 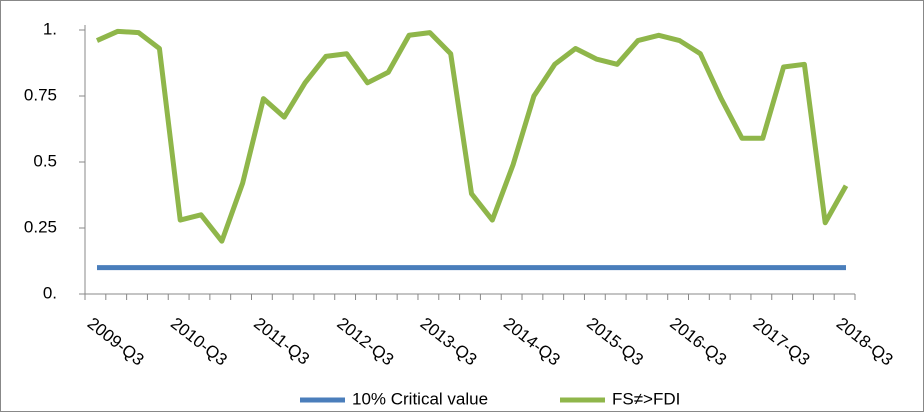 I want to click on y-tick-label: 0.75, so click(x=40, y=94).